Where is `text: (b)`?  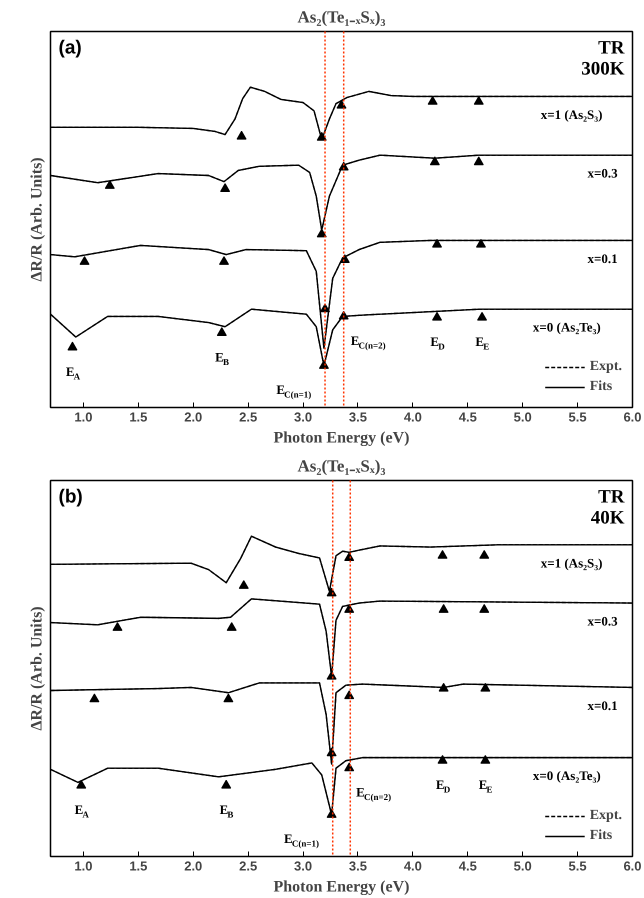
text: (b) is located at coordinates (70, 497).